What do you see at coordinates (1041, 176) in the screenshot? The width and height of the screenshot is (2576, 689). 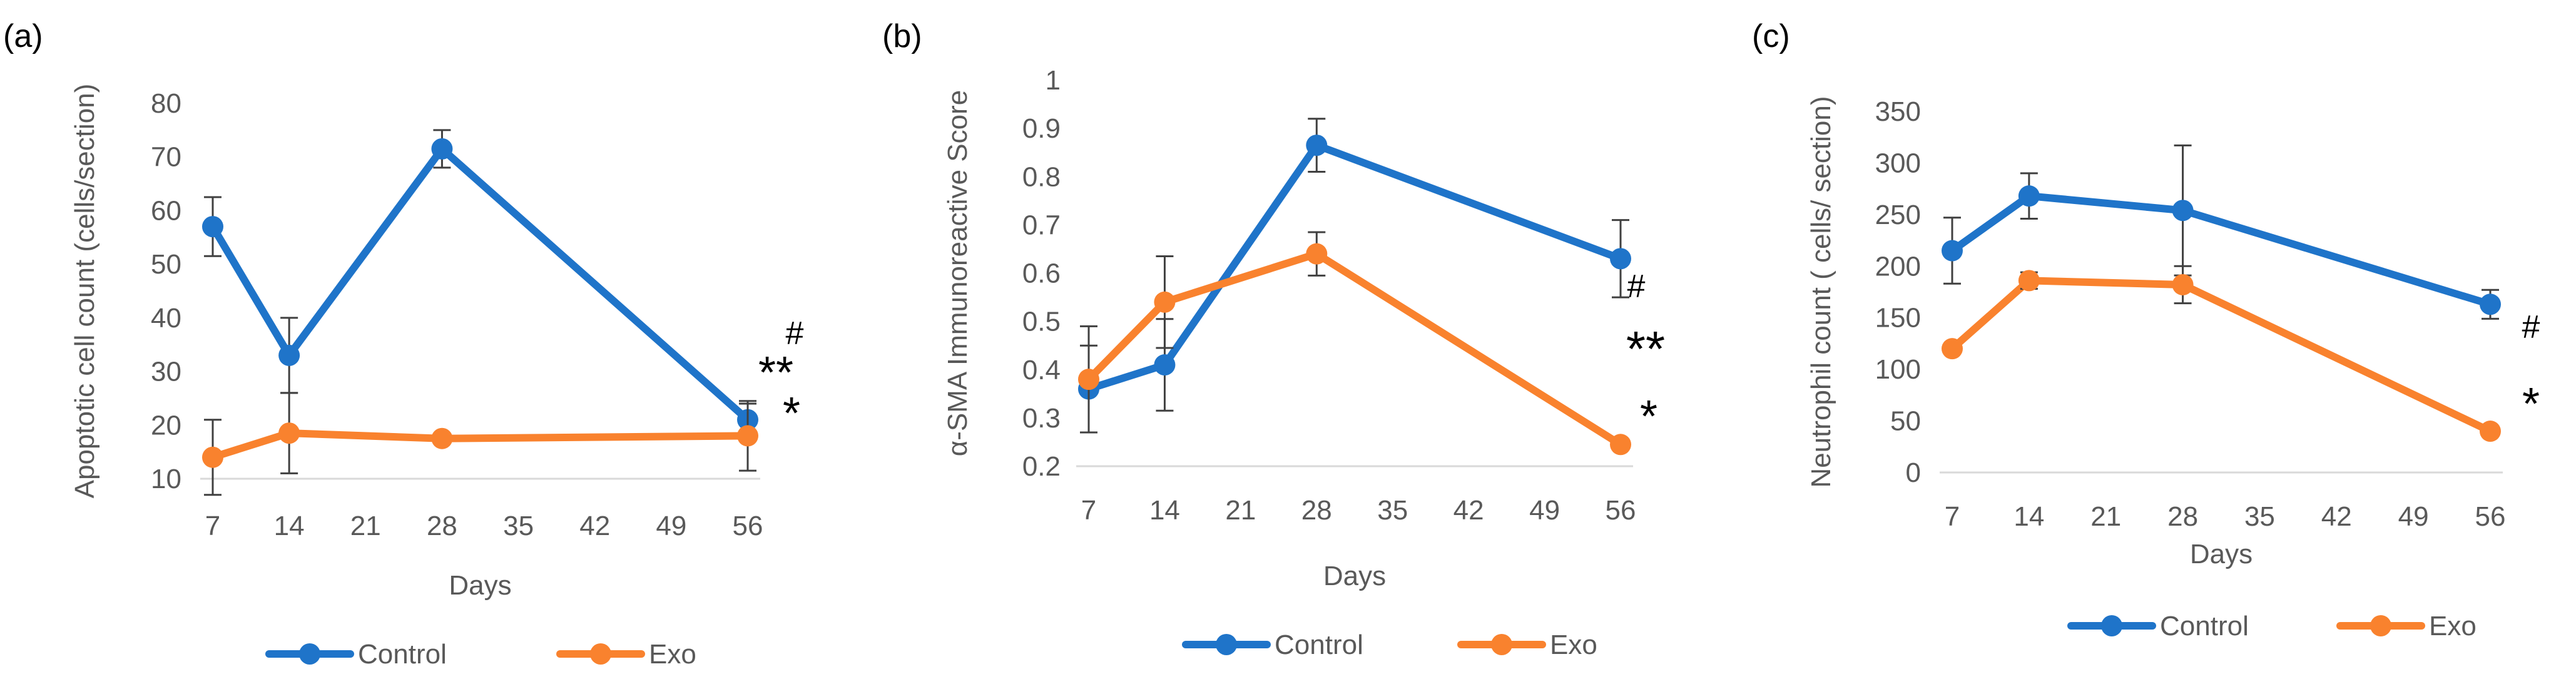 I see `y-tick-label: 0.8` at bounding box center [1041, 176].